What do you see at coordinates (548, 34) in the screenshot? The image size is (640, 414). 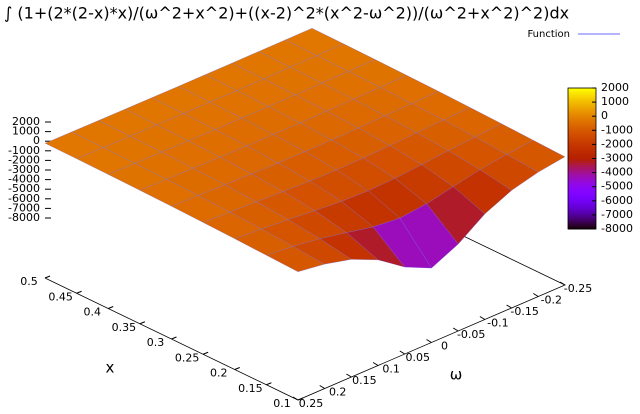 I see `legend-label: Function` at bounding box center [548, 34].